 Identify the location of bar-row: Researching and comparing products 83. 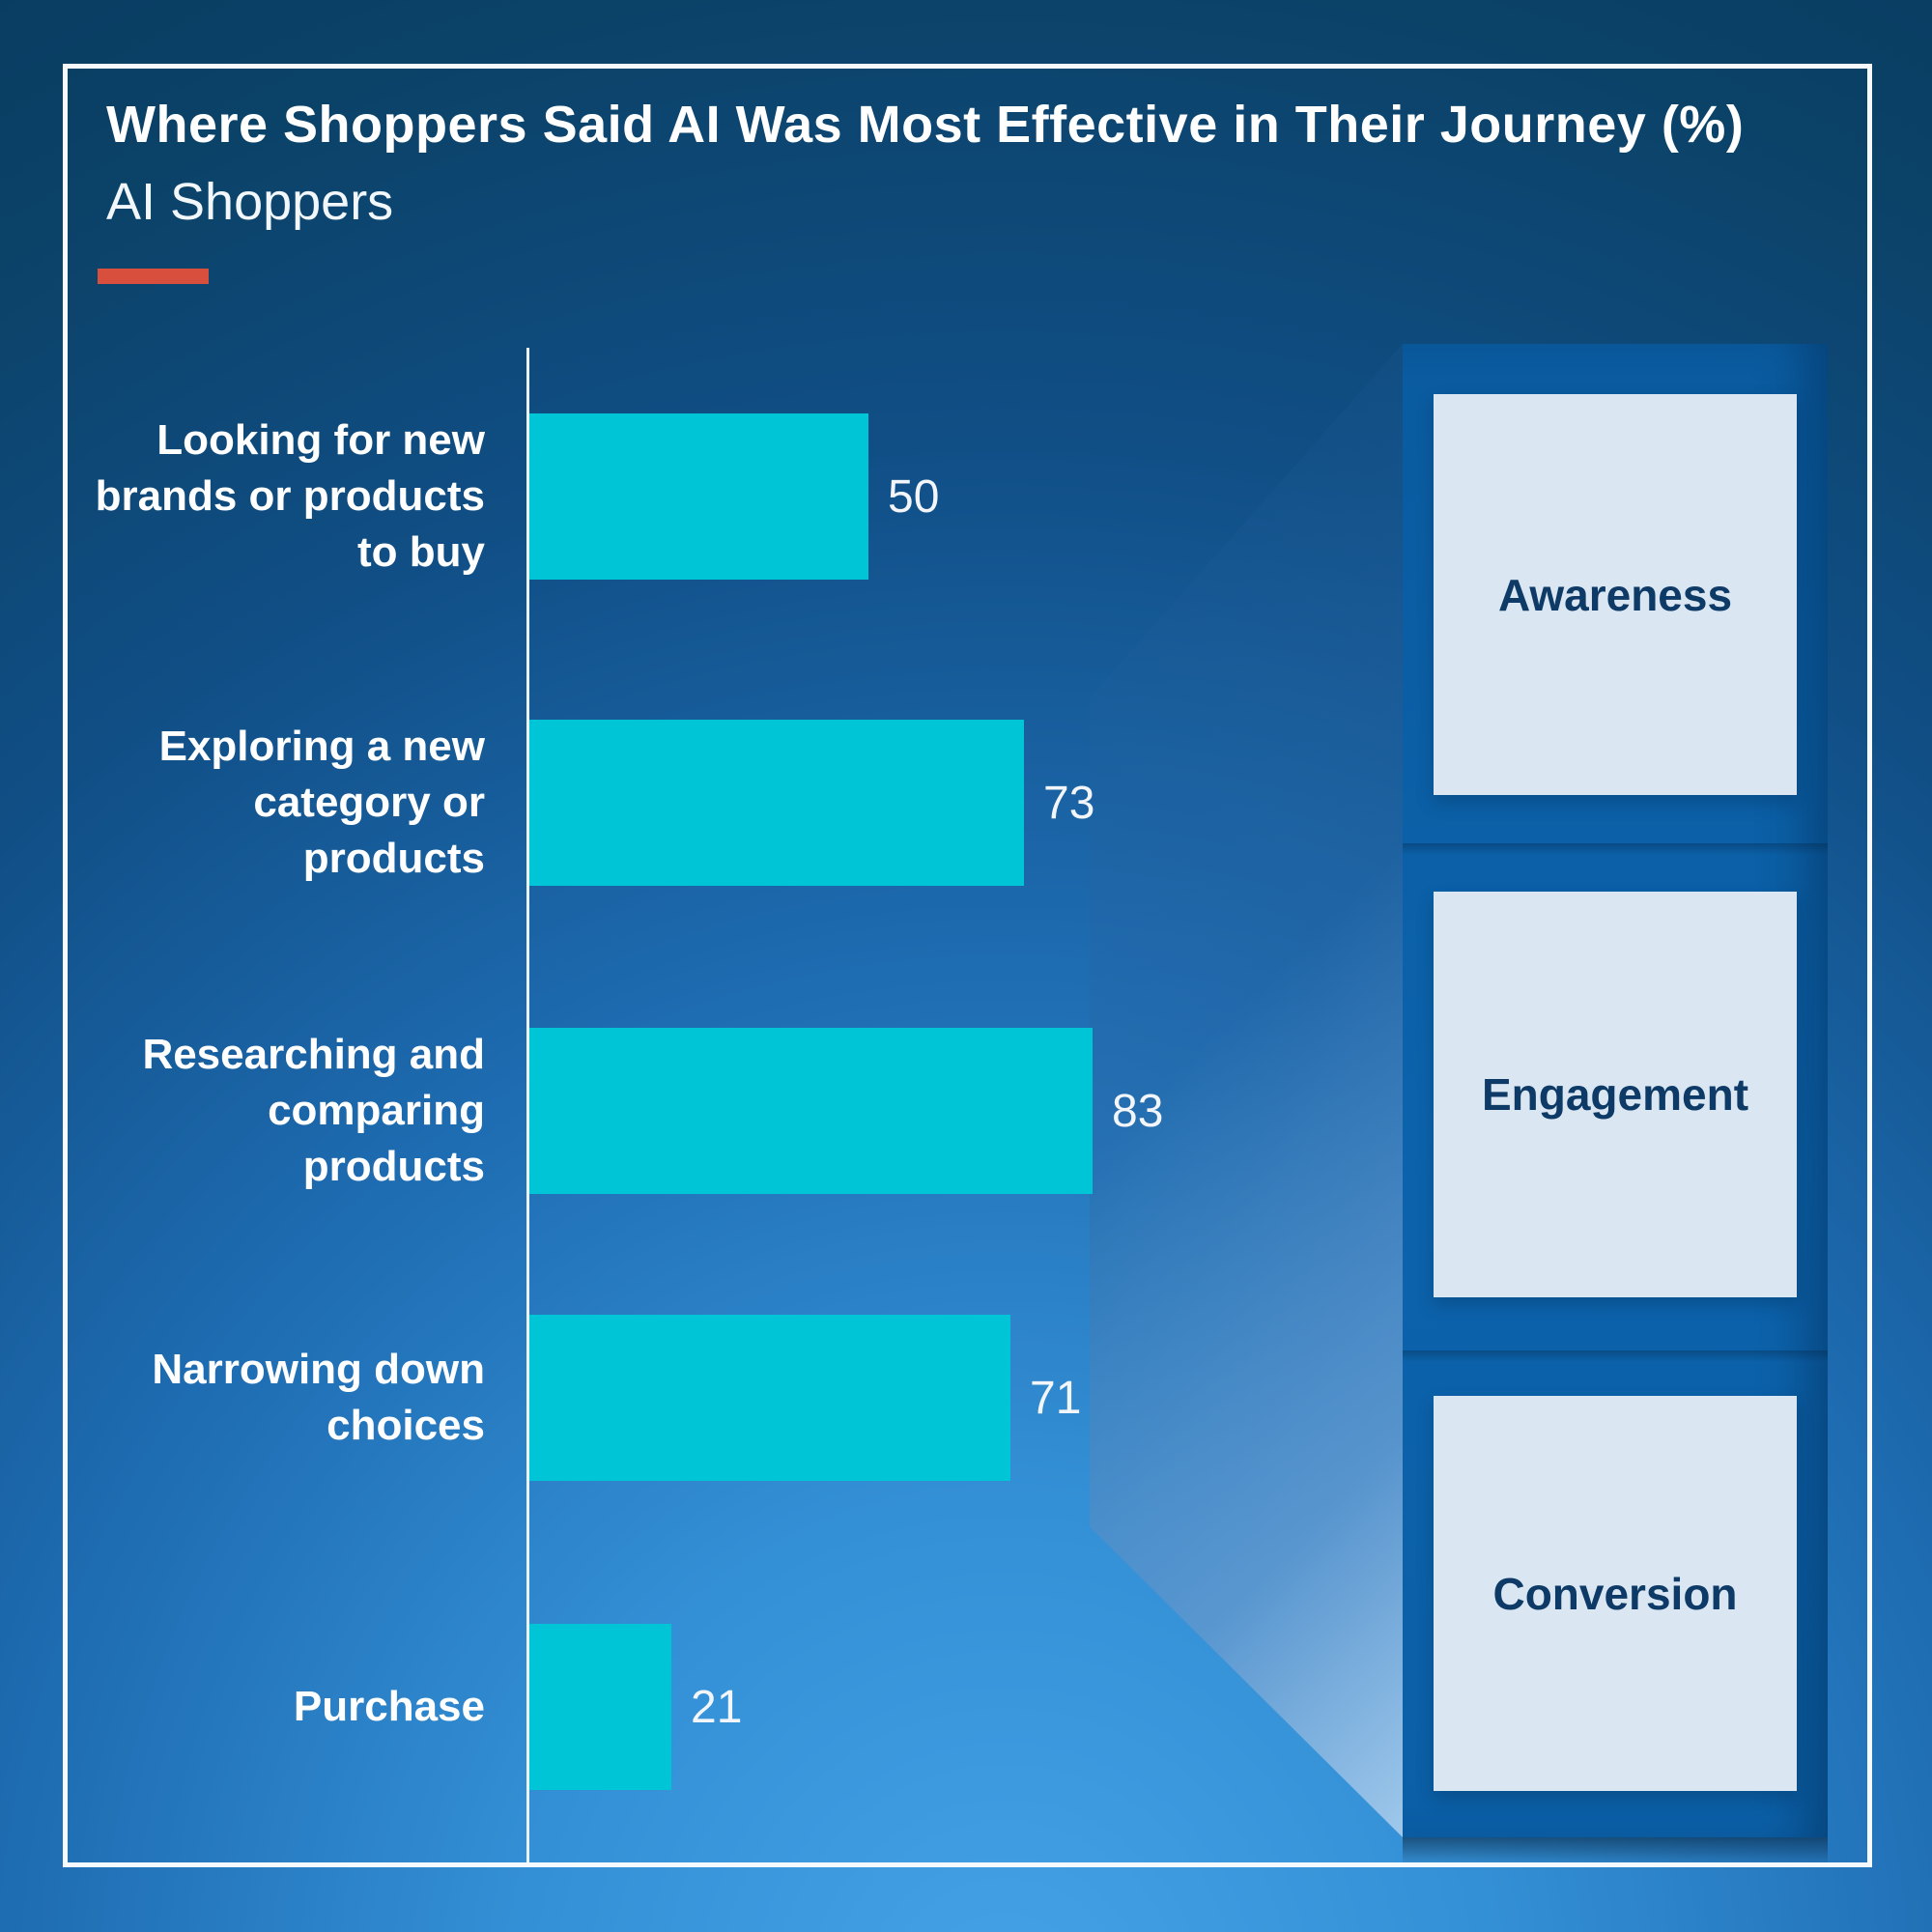
(966, 1111).